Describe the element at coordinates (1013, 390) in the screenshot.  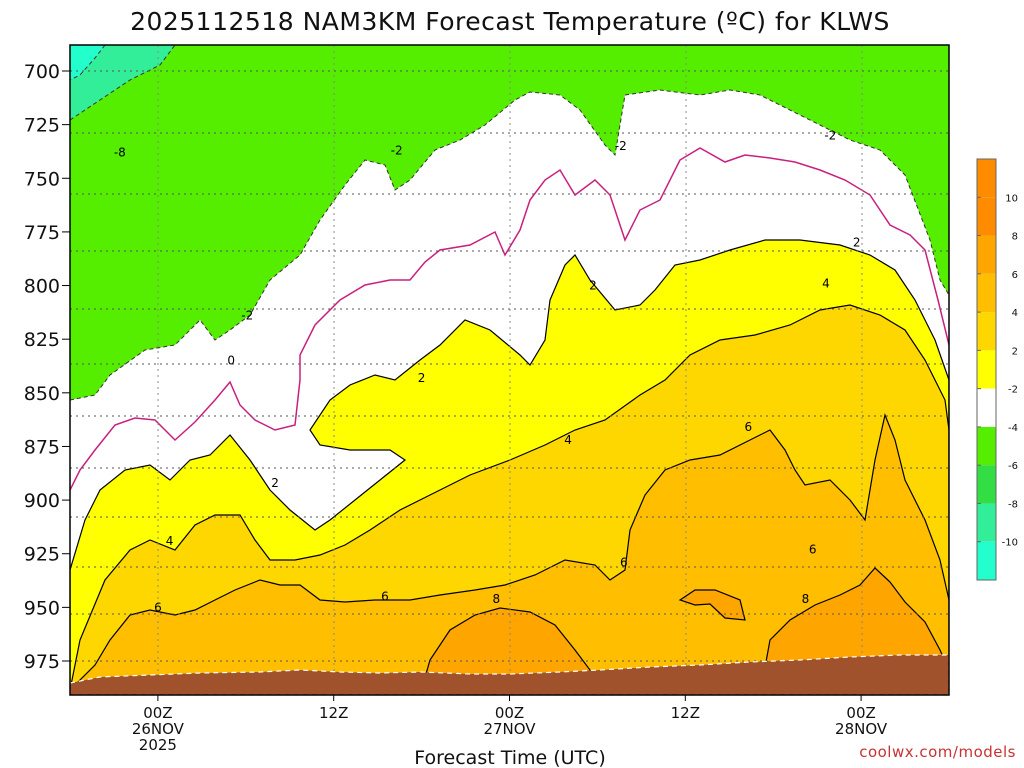
I see `colorbar-label: -2` at that location.